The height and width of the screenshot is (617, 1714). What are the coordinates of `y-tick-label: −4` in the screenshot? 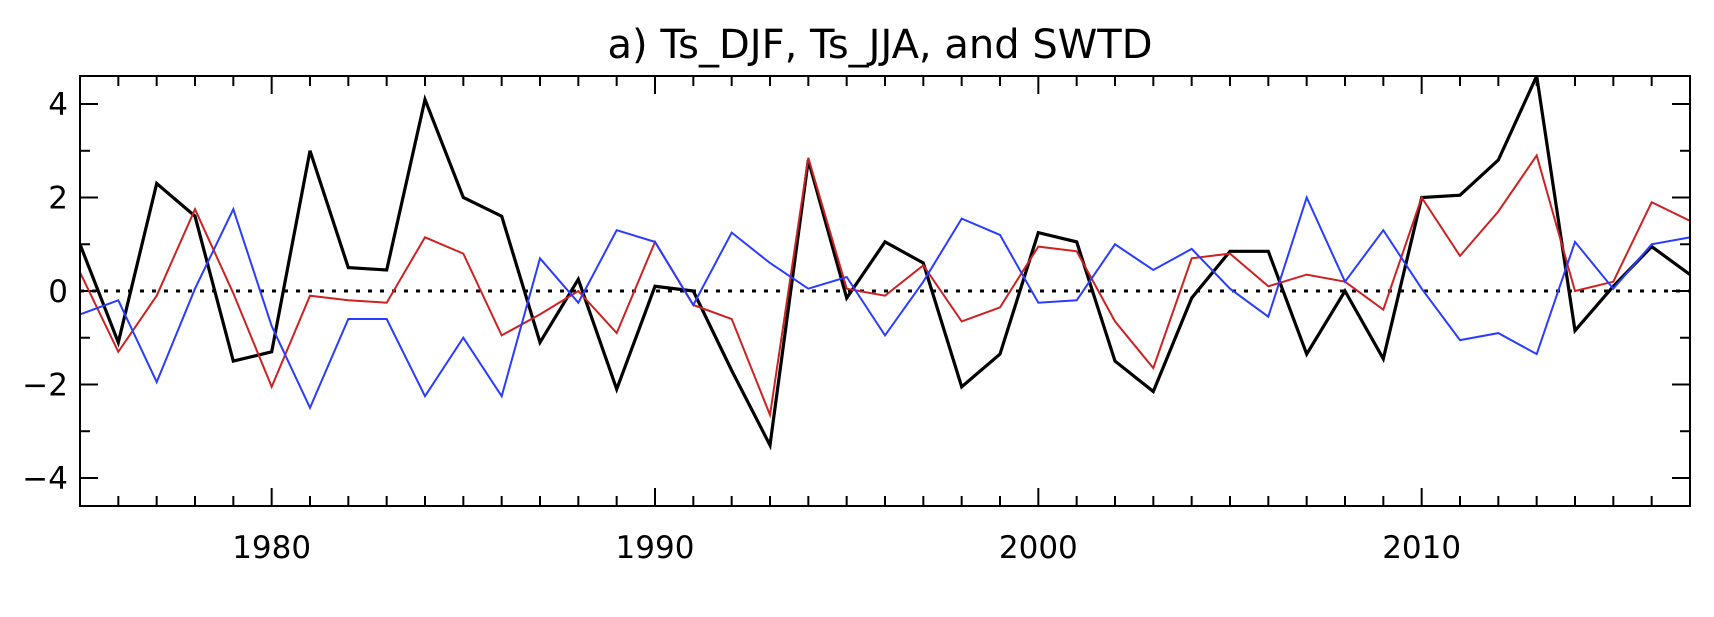 It's located at (45, 479).